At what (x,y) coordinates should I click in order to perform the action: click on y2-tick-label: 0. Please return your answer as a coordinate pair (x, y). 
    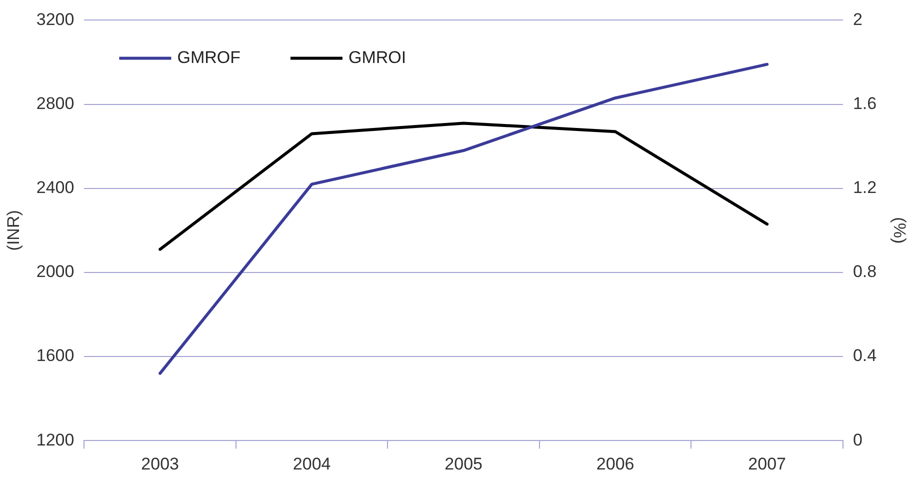
    Looking at the image, I should click on (857, 440).